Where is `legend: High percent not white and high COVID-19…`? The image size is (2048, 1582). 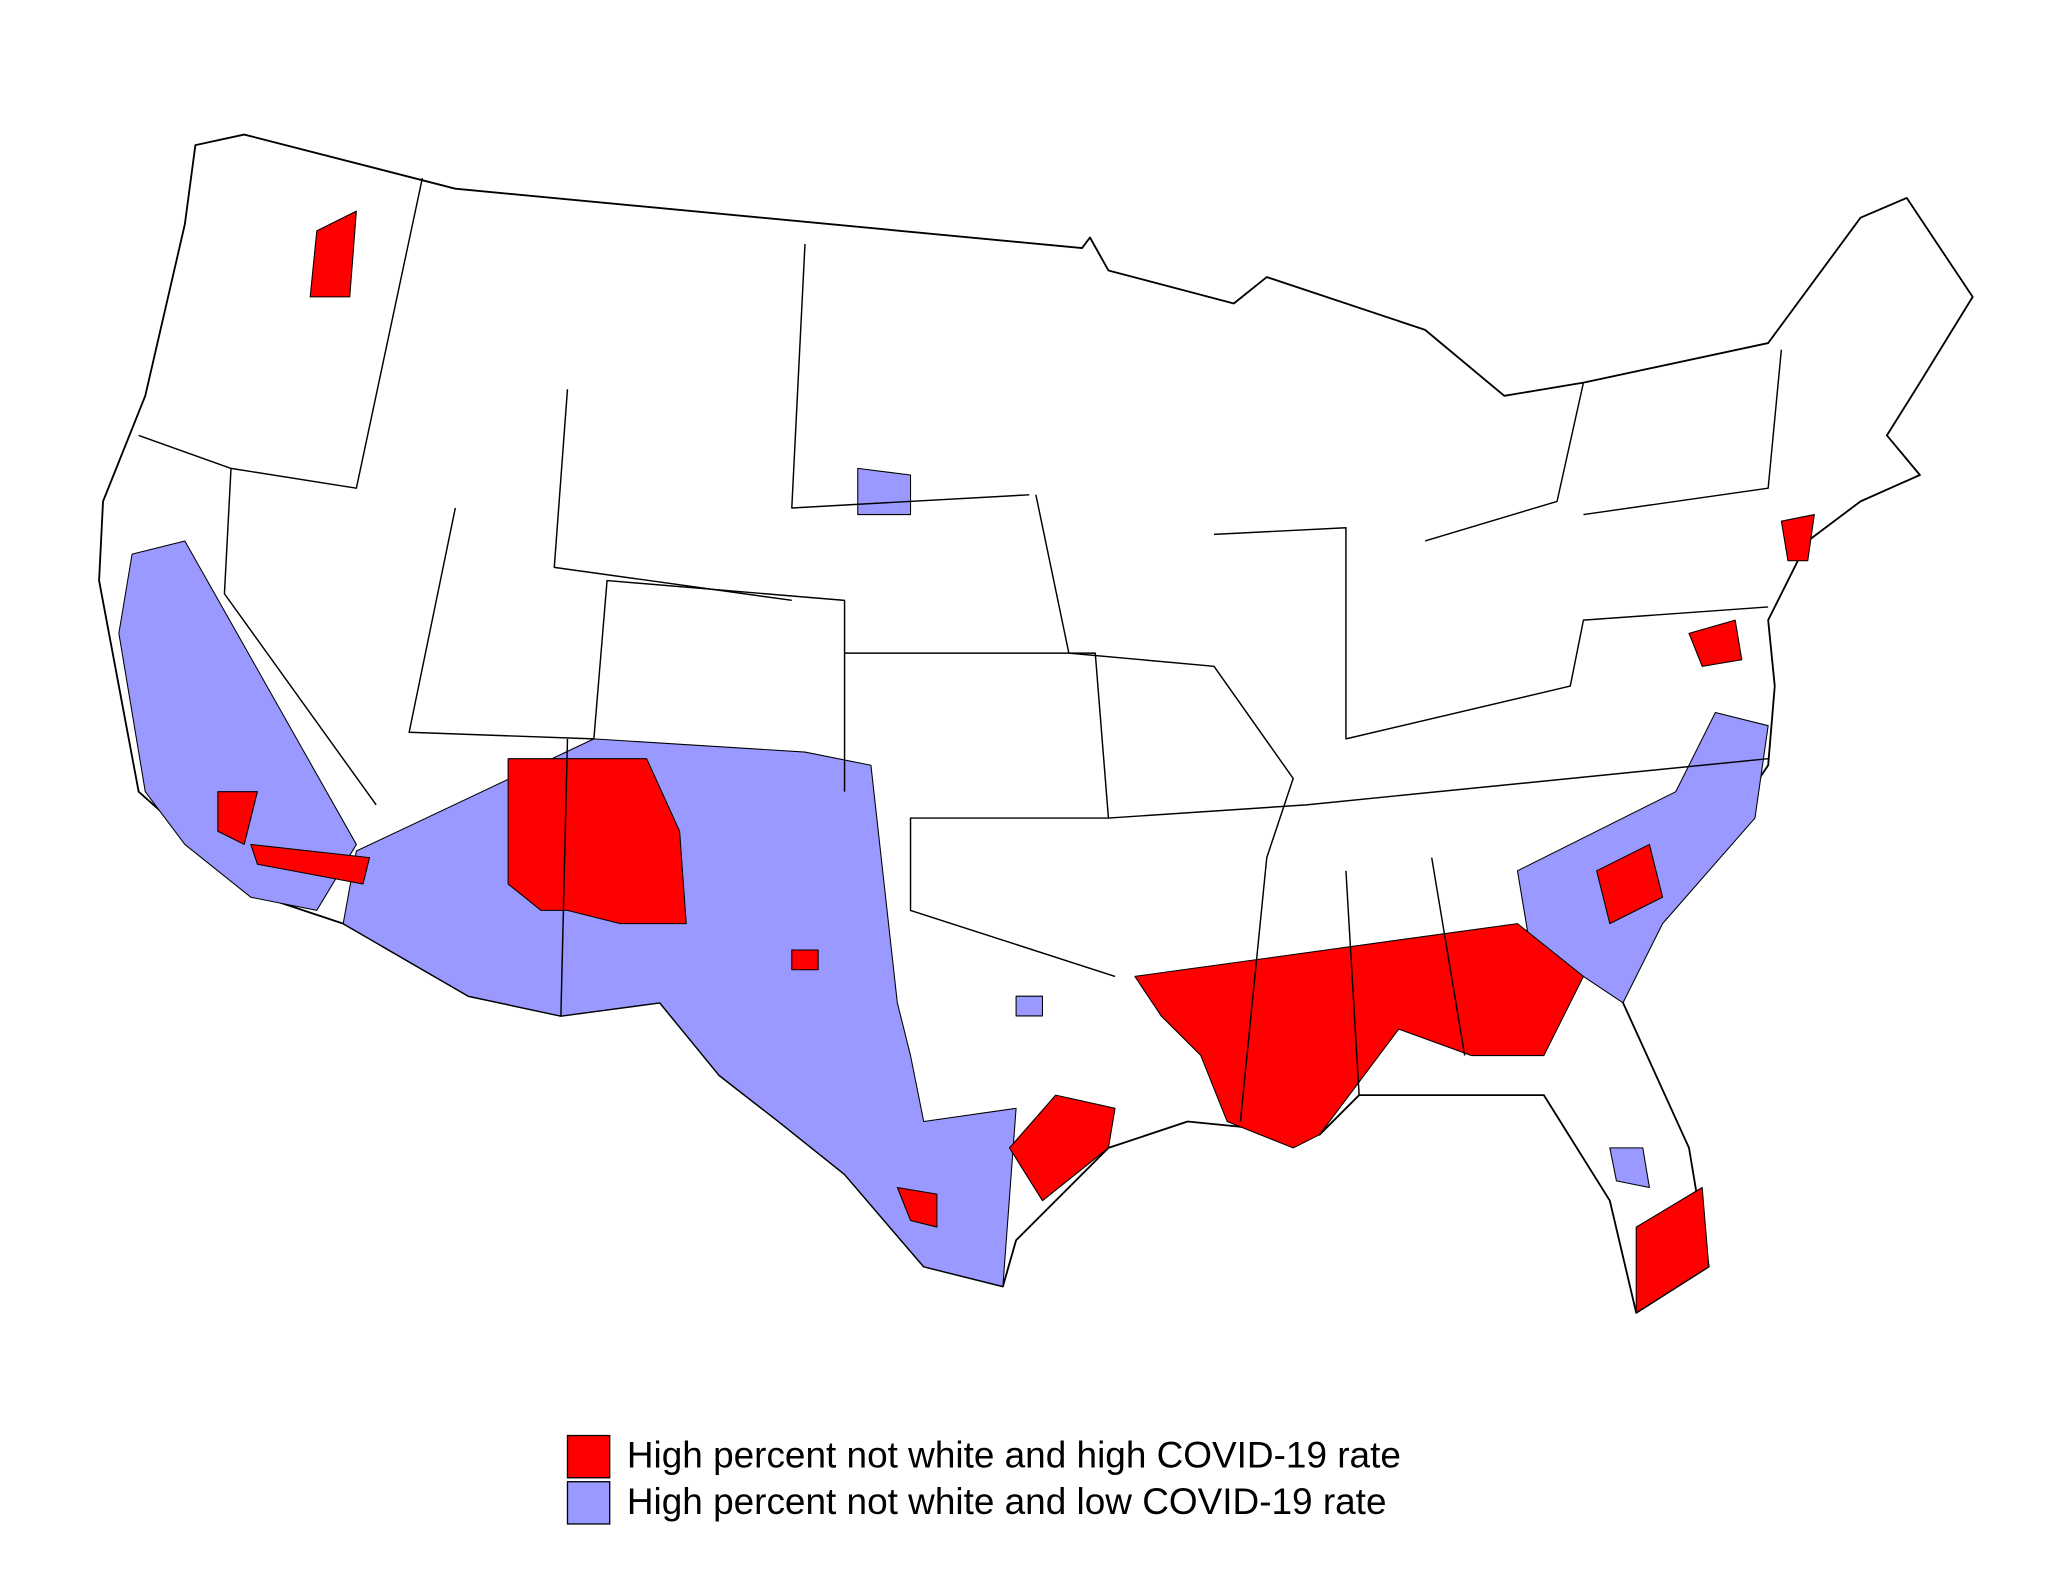
legend: High percent not white and high COVID-19… is located at coordinates (983, 1479).